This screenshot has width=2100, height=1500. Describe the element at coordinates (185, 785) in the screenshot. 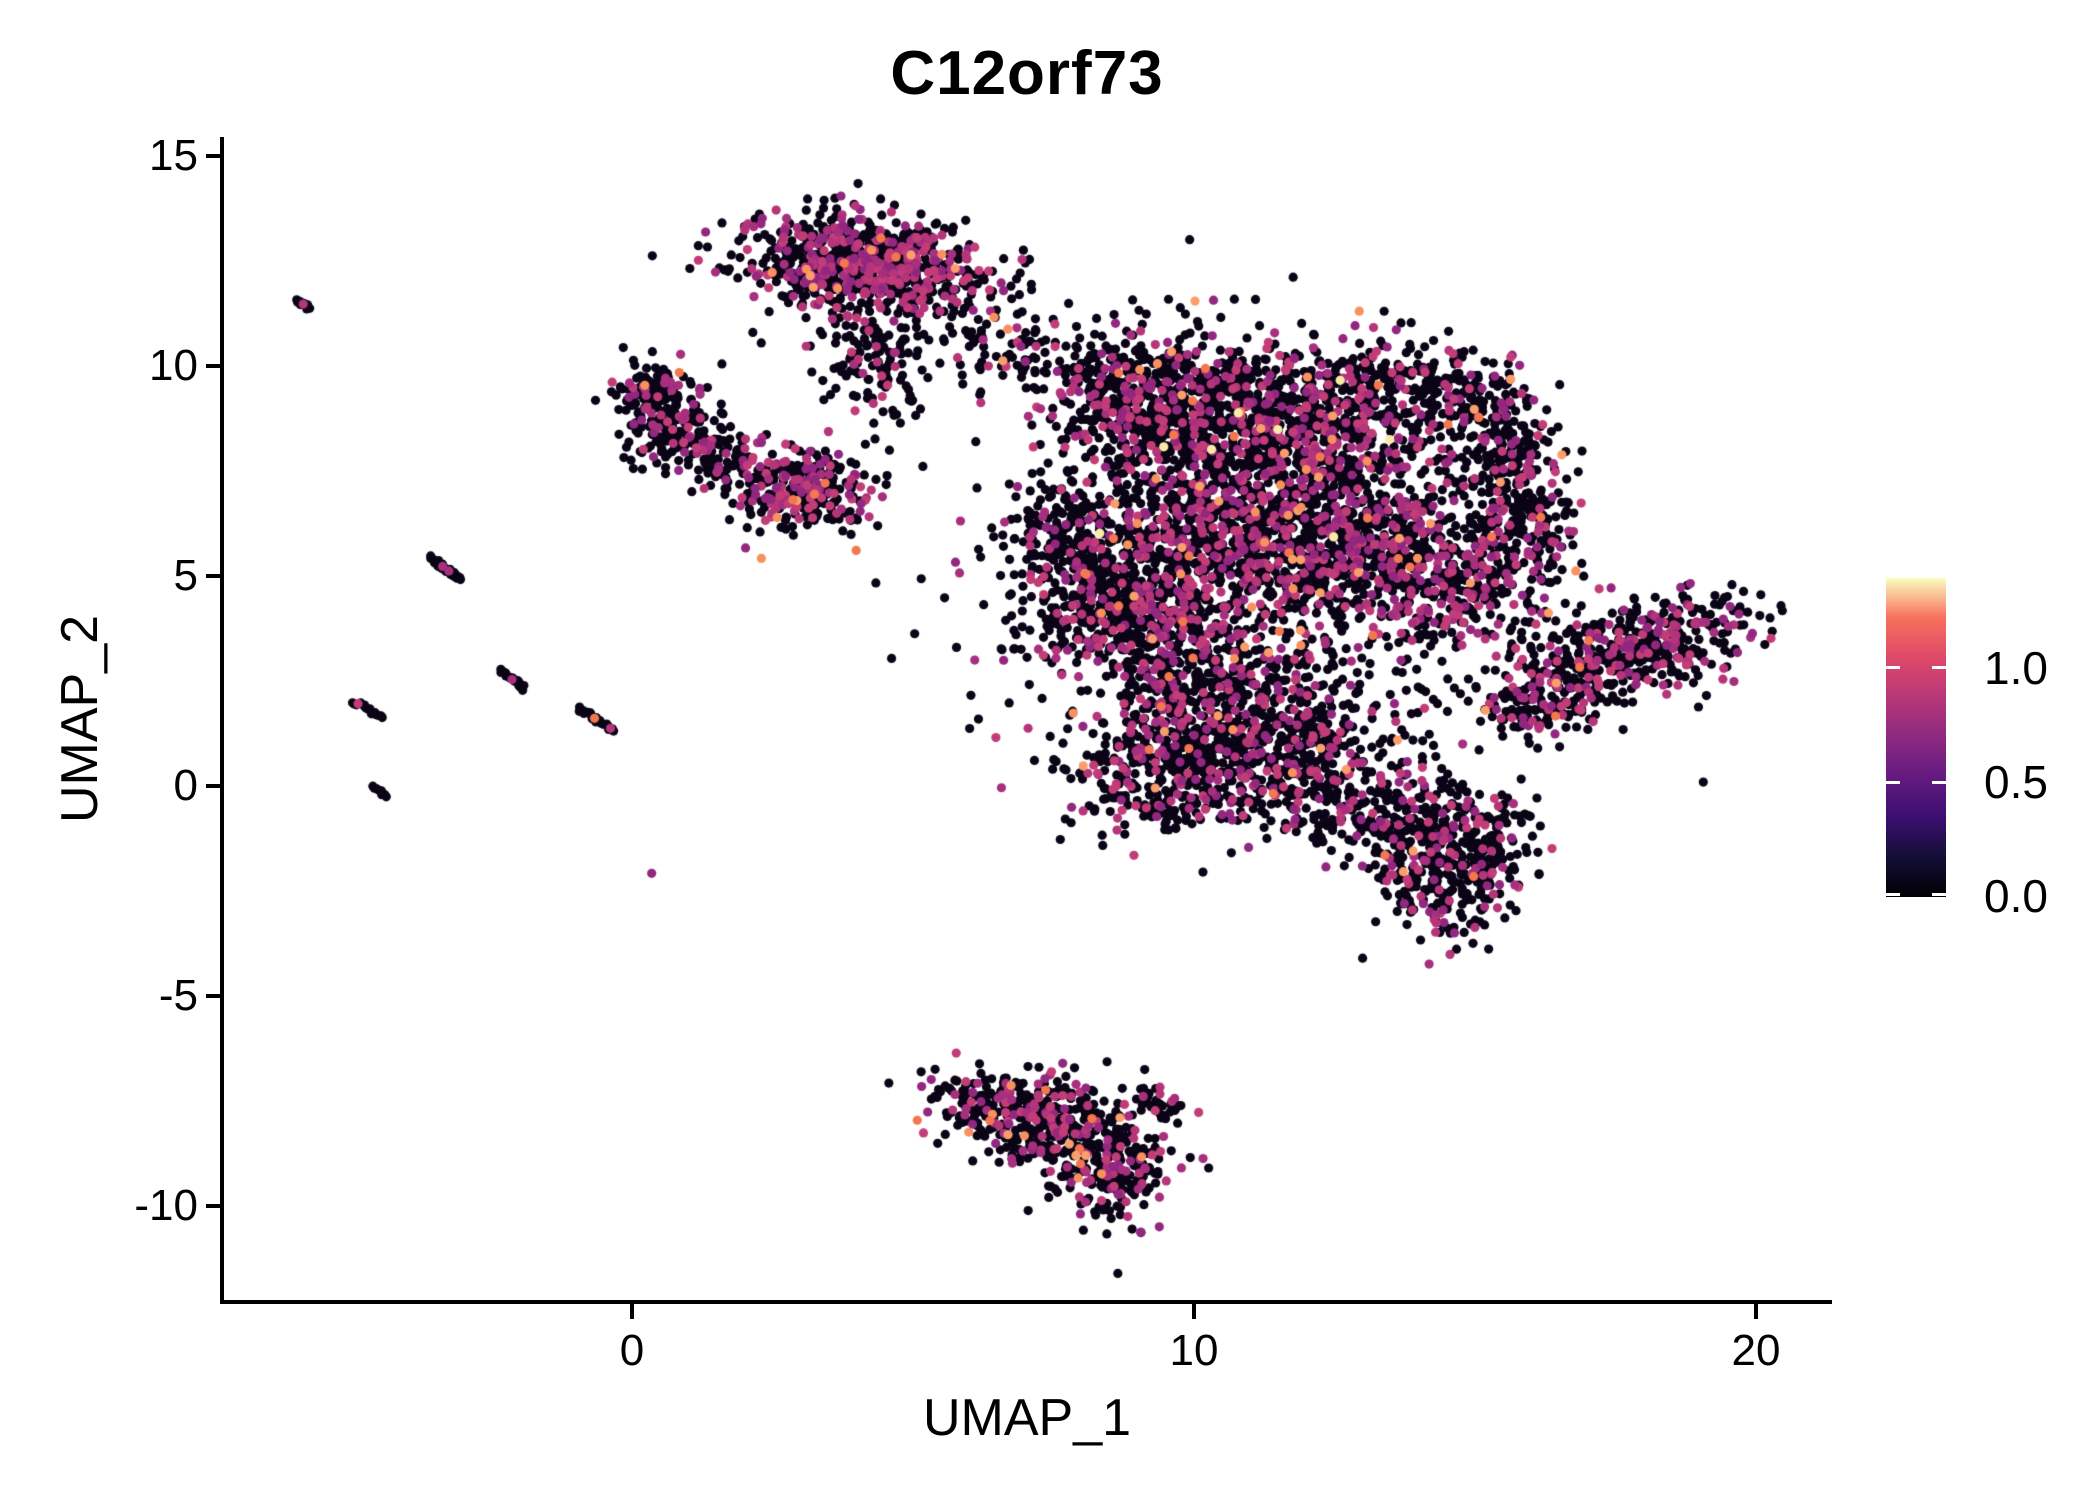

I see `y-tick-label-0: 0` at that location.